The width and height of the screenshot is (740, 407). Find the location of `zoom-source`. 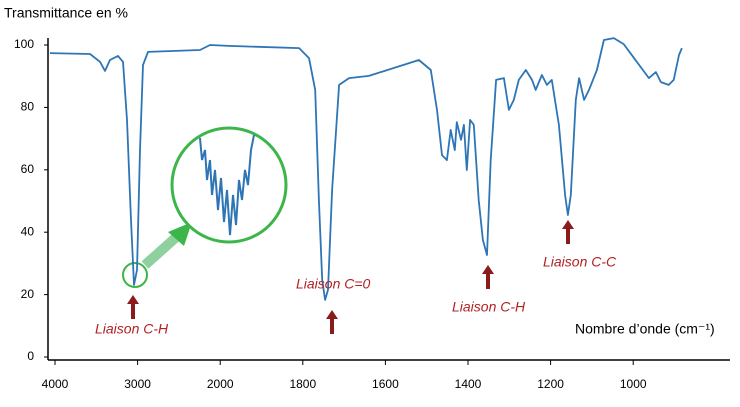

zoom-source is located at coordinates (135, 275).